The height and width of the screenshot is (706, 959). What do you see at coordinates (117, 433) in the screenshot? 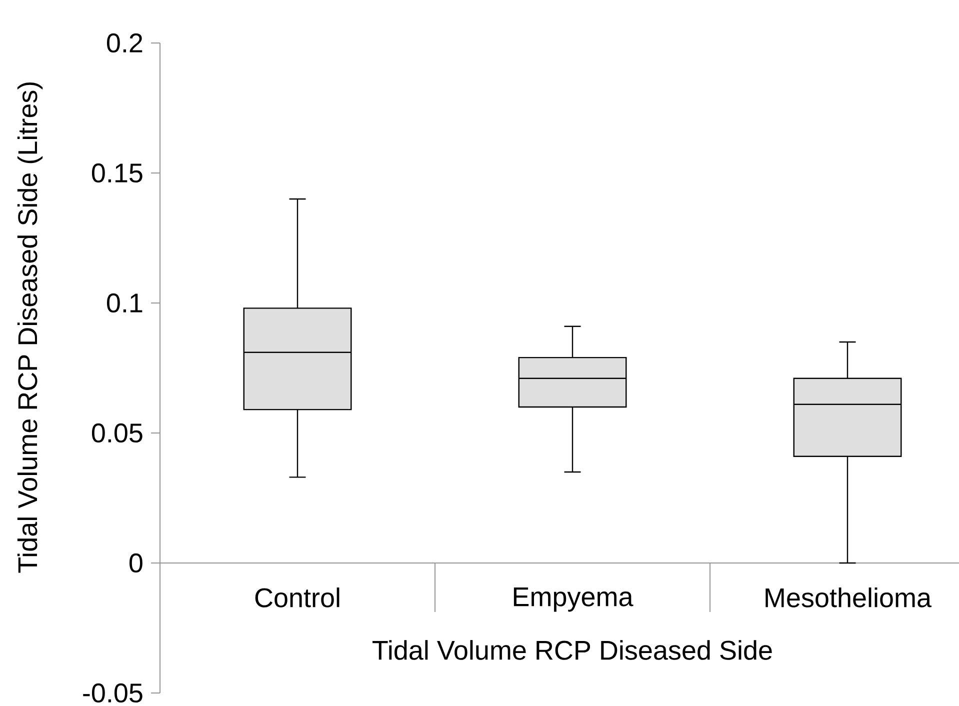
I see `y-tick-label: 0.05` at bounding box center [117, 433].